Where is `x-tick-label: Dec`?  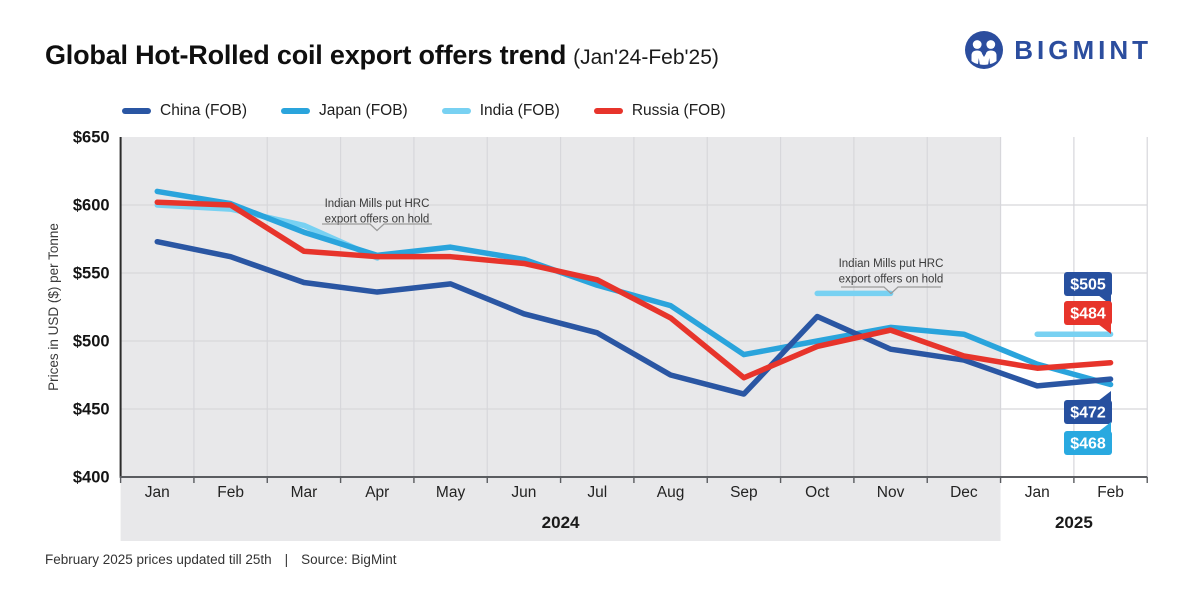 x-tick-label: Dec is located at coordinates (964, 492).